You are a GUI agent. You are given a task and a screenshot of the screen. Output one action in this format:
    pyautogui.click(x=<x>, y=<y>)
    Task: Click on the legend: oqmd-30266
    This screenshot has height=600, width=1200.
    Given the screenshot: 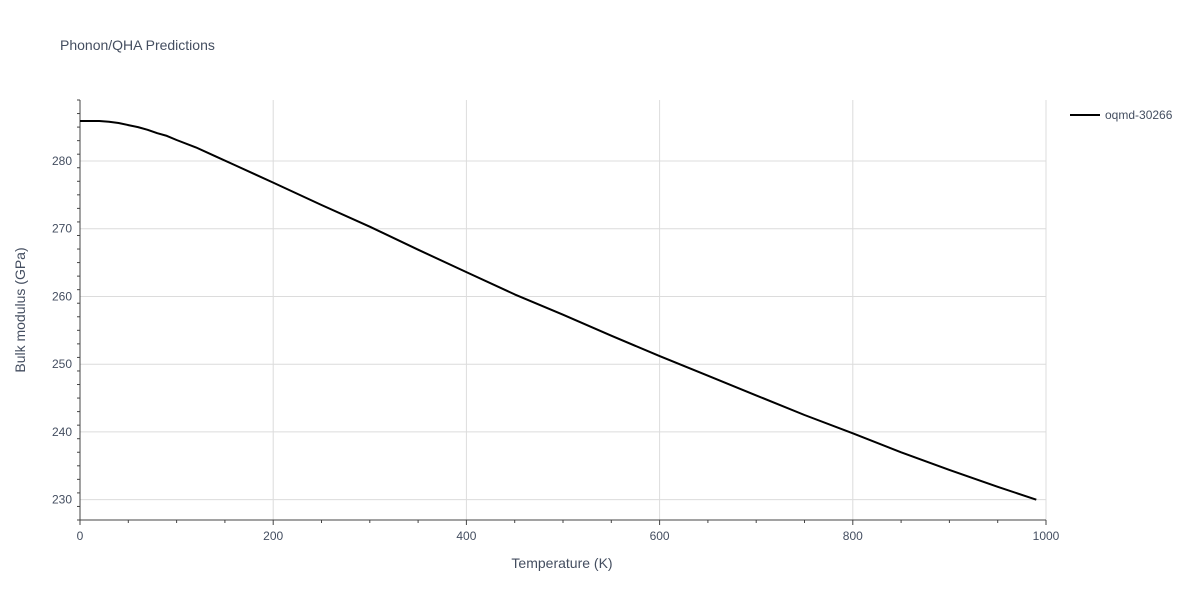 What is the action you would take?
    pyautogui.click(x=1121, y=115)
    